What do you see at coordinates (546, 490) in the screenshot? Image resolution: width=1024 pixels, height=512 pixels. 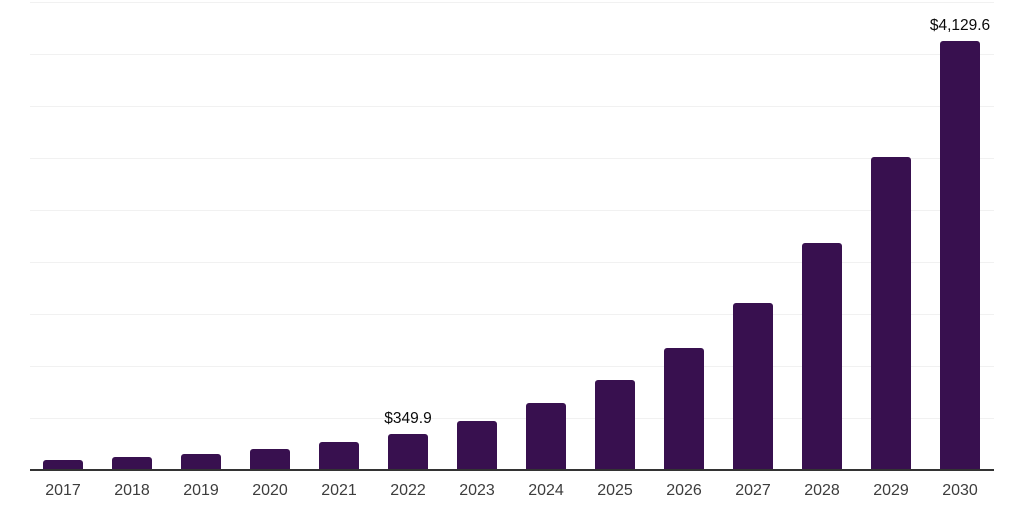 I see `x-axis-label-2024: 2024` at bounding box center [546, 490].